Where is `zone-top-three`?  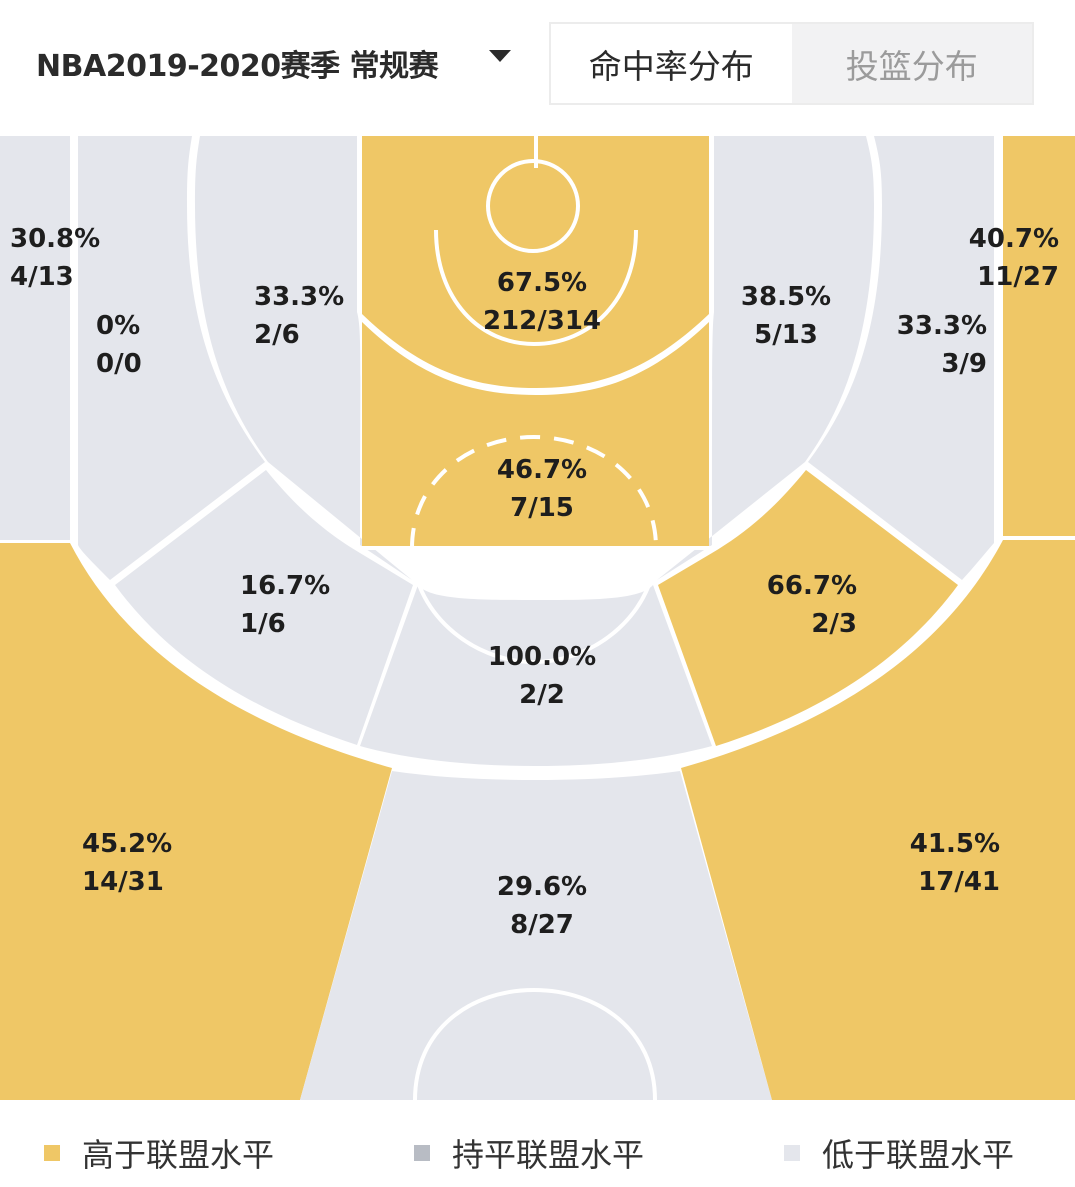
zone-top-three is located at coordinates (536, 935).